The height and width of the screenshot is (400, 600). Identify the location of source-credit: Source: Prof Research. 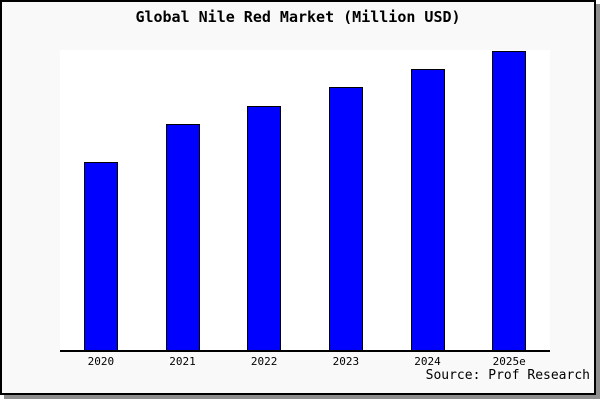
(507, 375).